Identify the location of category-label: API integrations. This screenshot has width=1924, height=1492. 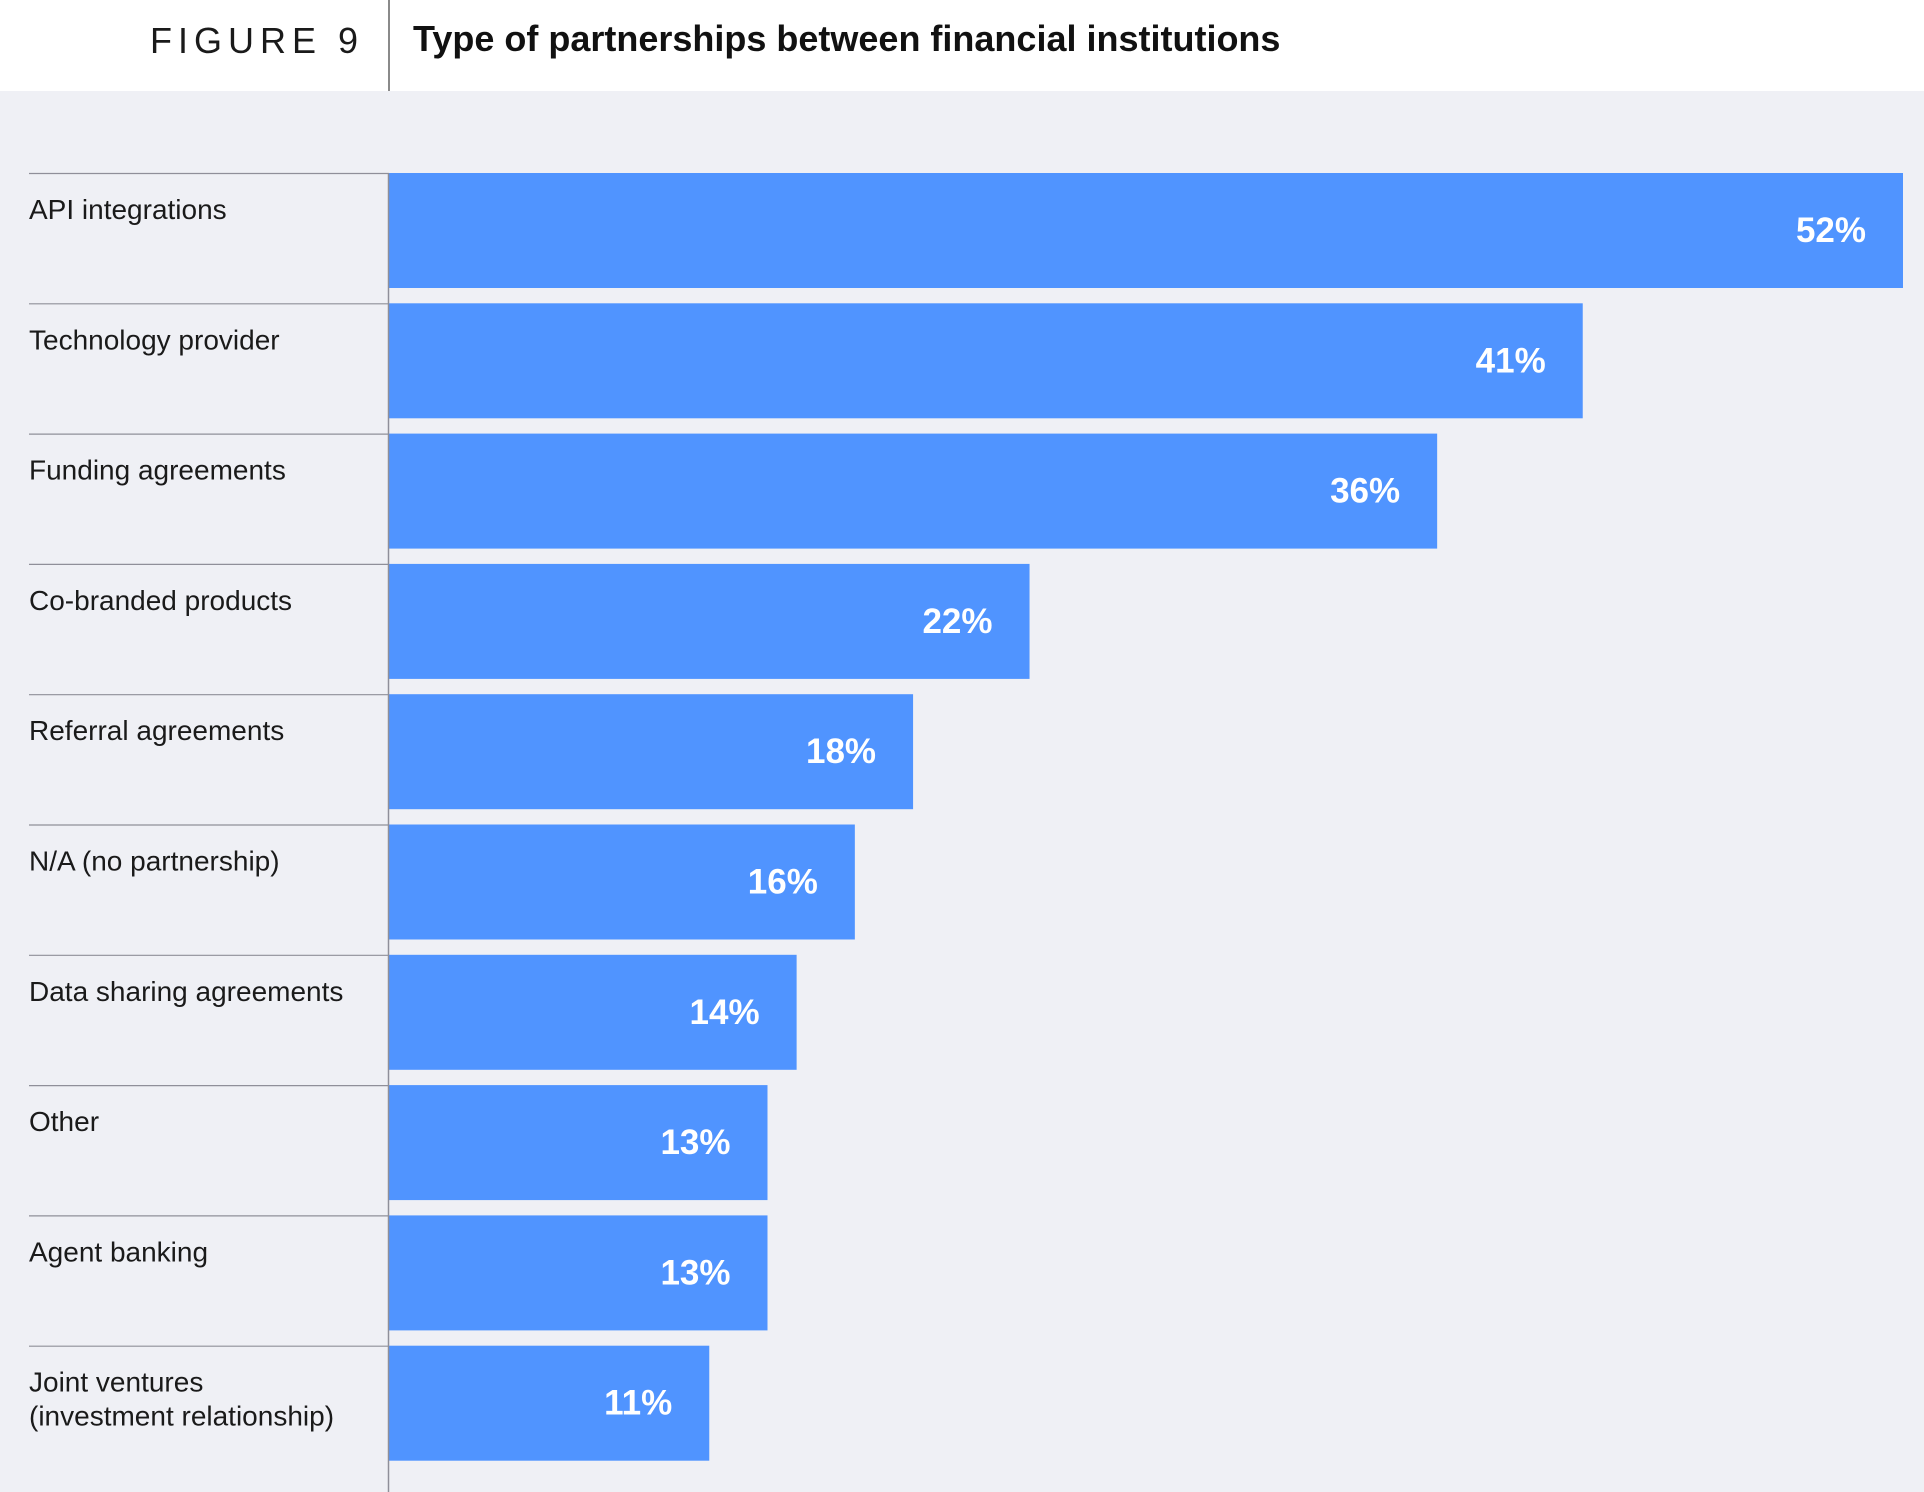
(128, 209).